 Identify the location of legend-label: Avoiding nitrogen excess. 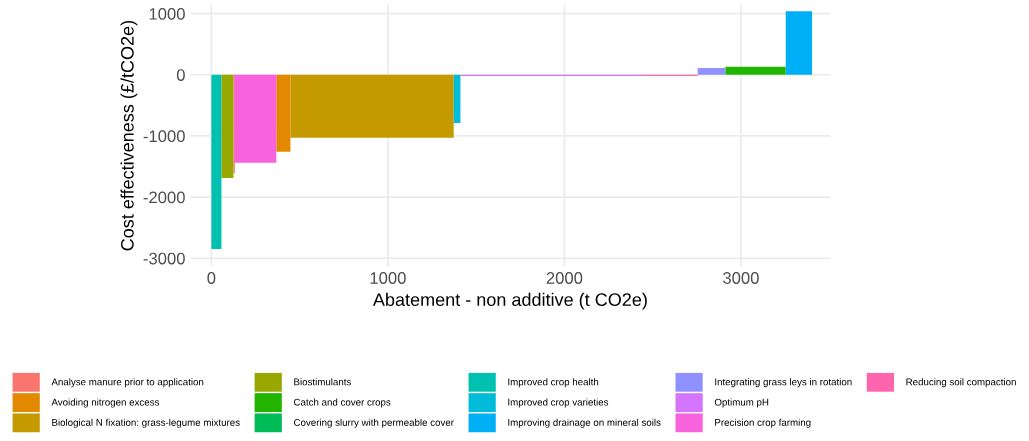
(105, 403).